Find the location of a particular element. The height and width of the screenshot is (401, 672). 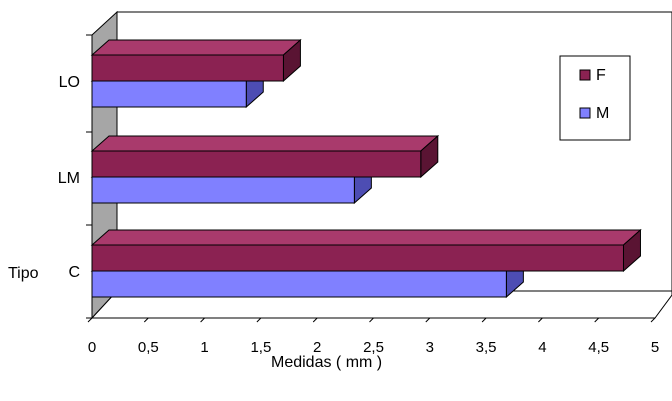

x-tick-label: 0,5 is located at coordinates (148, 347).